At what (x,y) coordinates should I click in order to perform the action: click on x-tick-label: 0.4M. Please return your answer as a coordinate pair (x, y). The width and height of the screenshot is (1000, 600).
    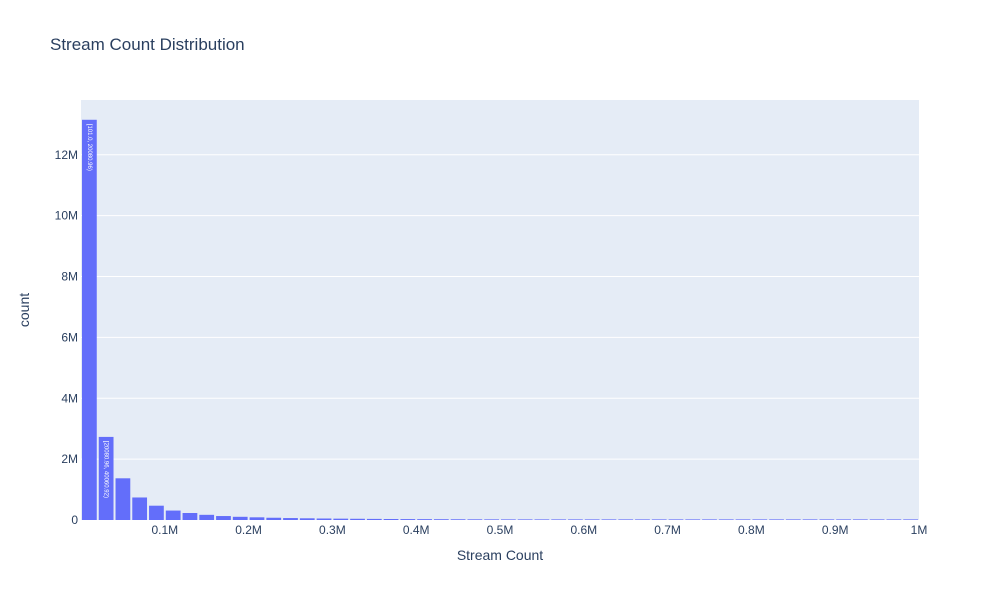
    Looking at the image, I should click on (416, 530).